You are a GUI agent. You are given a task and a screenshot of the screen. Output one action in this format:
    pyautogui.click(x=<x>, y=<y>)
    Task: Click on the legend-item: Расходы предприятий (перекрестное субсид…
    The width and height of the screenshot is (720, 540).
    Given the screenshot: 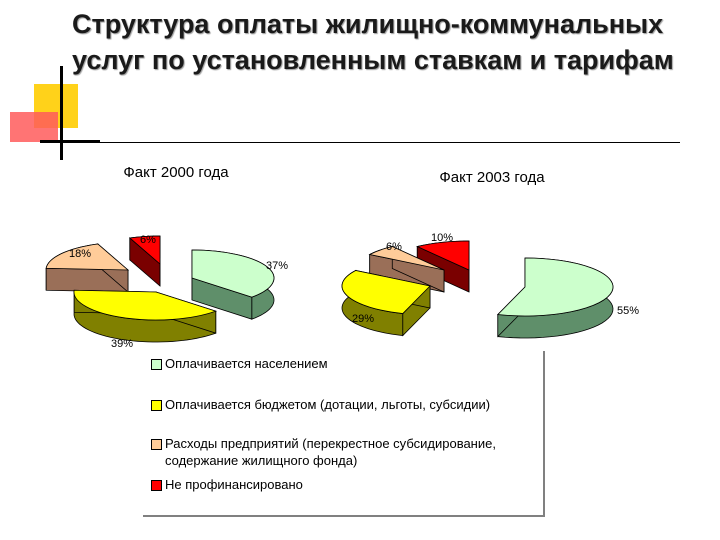 What is the action you would take?
    pyautogui.click(x=343, y=452)
    